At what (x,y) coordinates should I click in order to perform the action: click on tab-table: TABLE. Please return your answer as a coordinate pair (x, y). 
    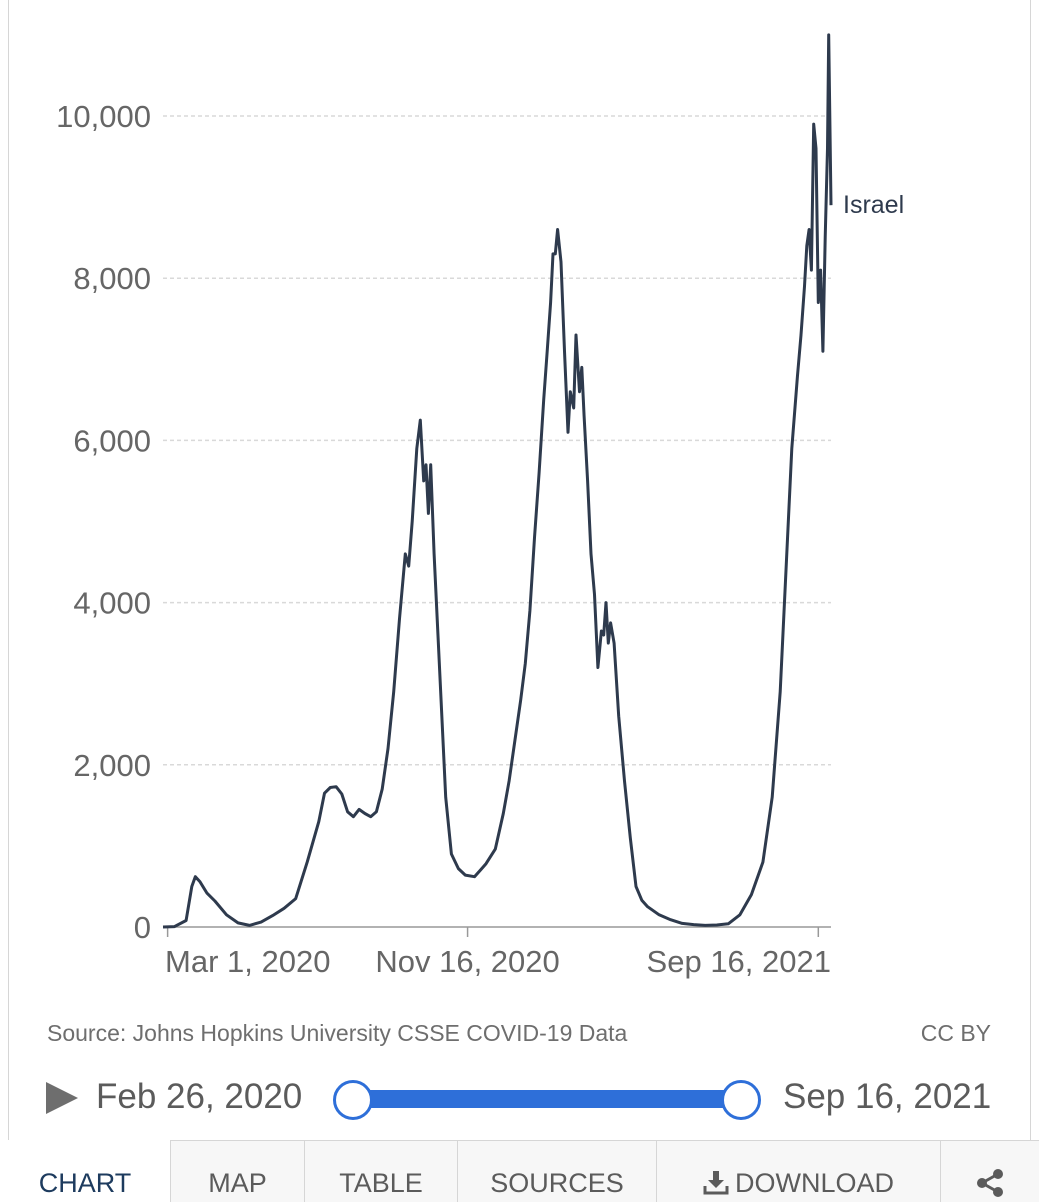
    Looking at the image, I should click on (380, 1171).